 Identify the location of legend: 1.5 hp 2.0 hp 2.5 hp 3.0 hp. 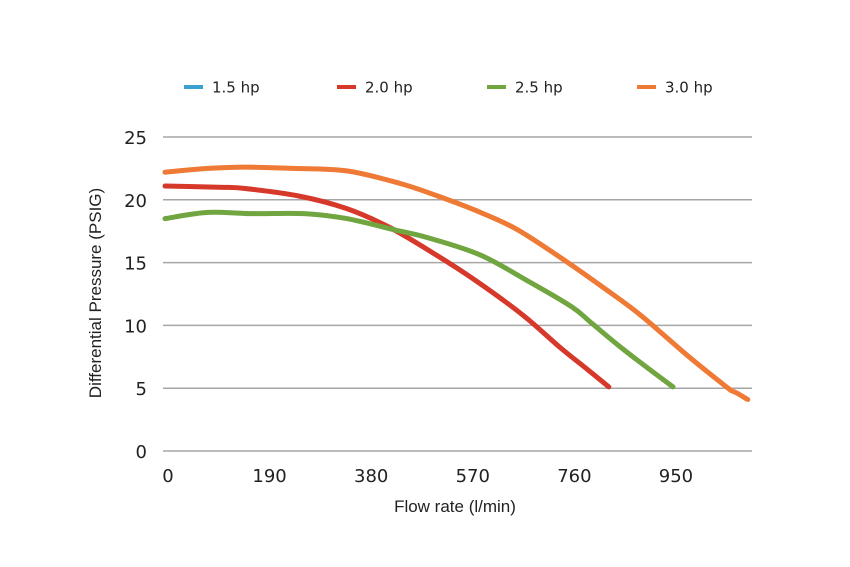
(448, 88).